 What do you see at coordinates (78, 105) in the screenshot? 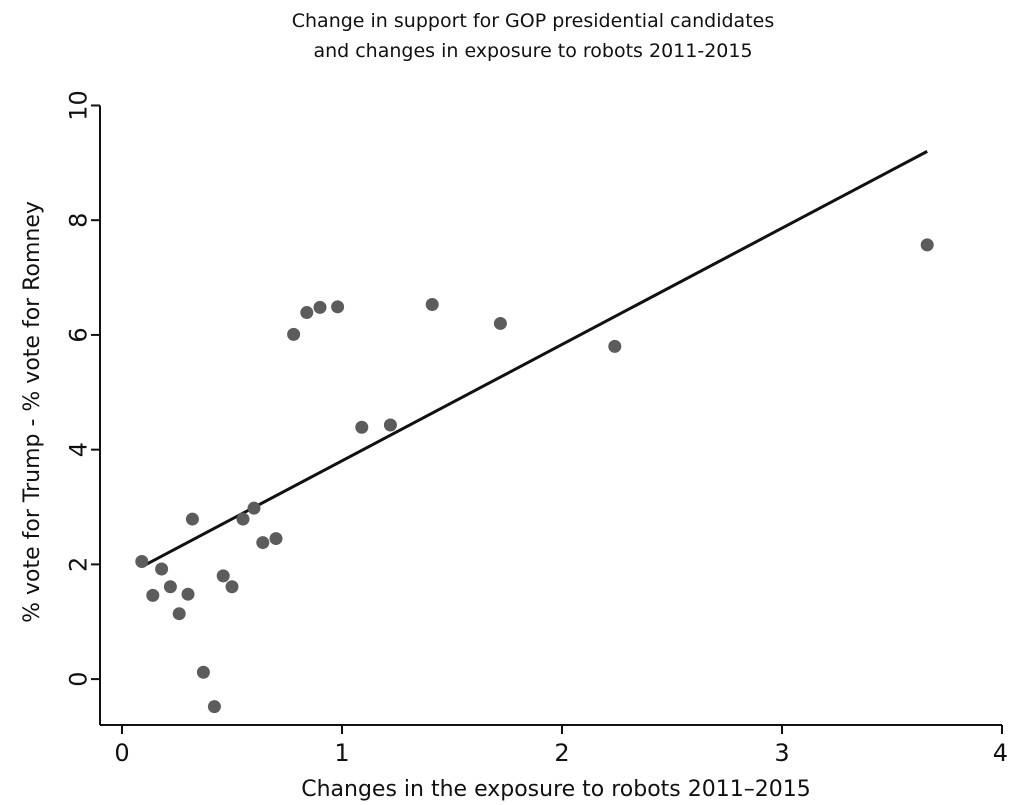
I see `y-tick-label: 10` at bounding box center [78, 105].